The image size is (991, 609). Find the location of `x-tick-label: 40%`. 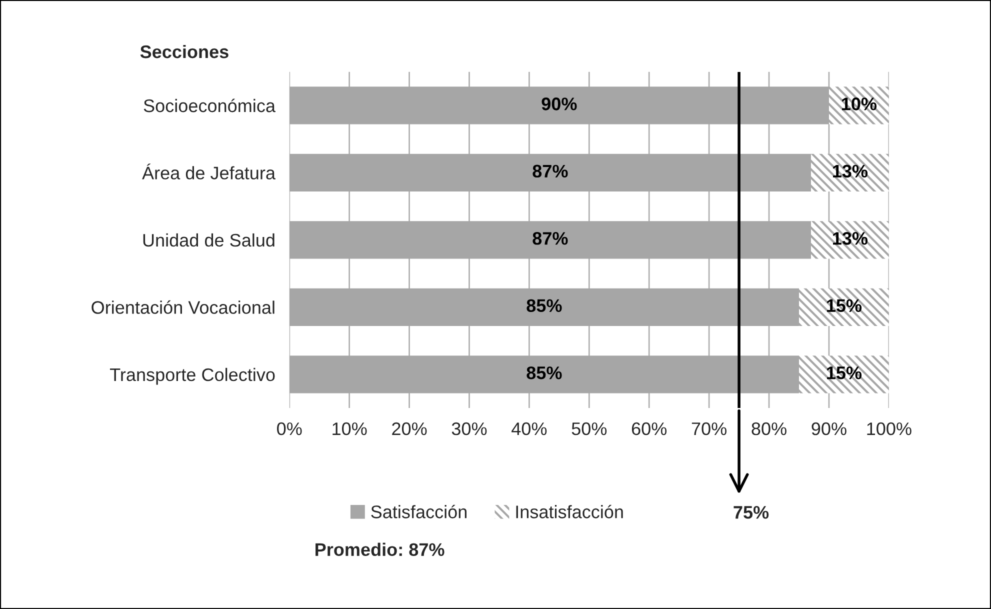

x-tick-label: 40% is located at coordinates (529, 429).